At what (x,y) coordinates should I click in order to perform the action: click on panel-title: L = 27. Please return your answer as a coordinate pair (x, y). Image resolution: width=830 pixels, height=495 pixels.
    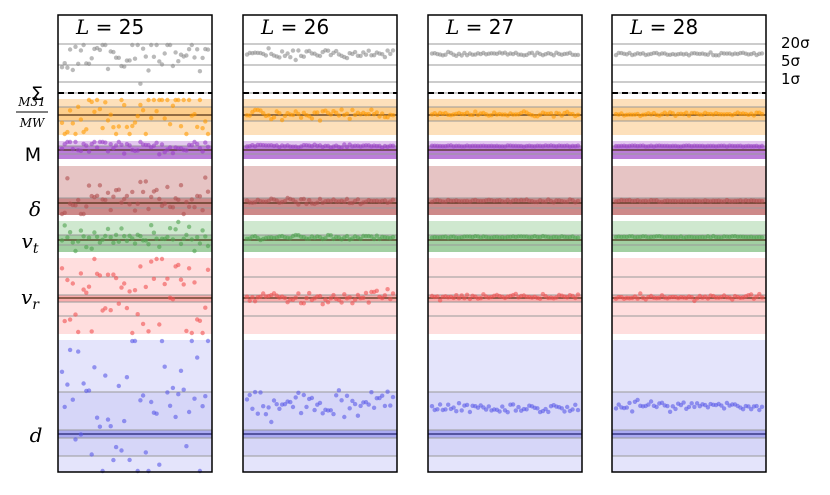
    Looking at the image, I should click on (479, 27).